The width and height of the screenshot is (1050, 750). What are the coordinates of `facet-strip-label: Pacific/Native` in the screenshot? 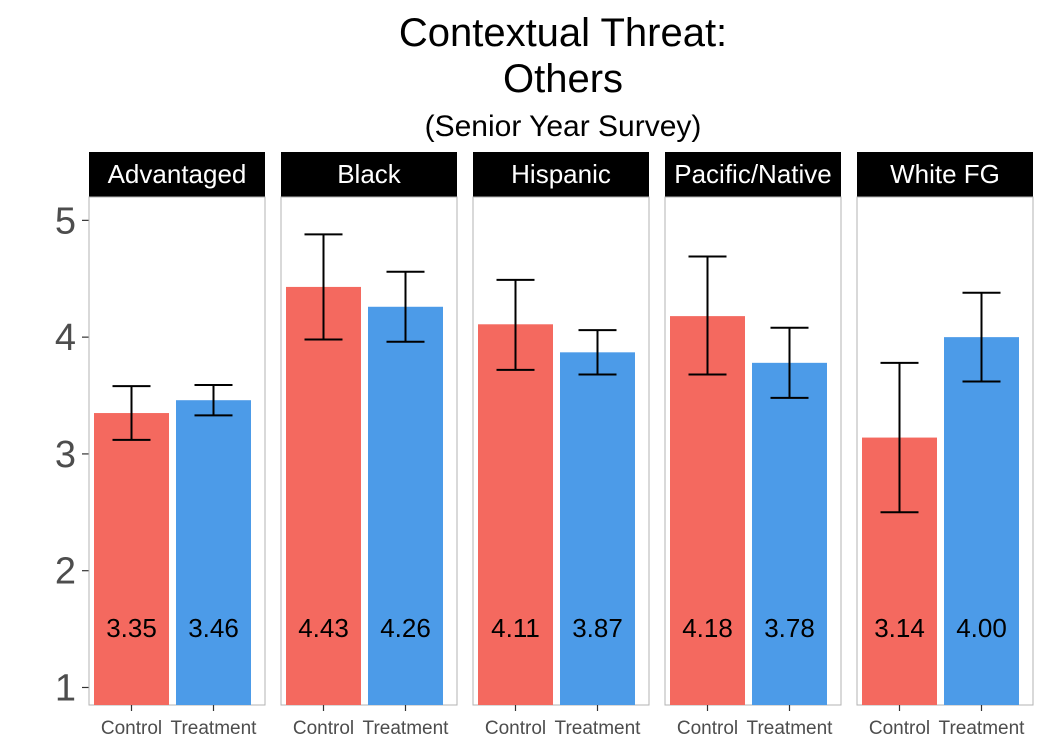 It's located at (753, 174).